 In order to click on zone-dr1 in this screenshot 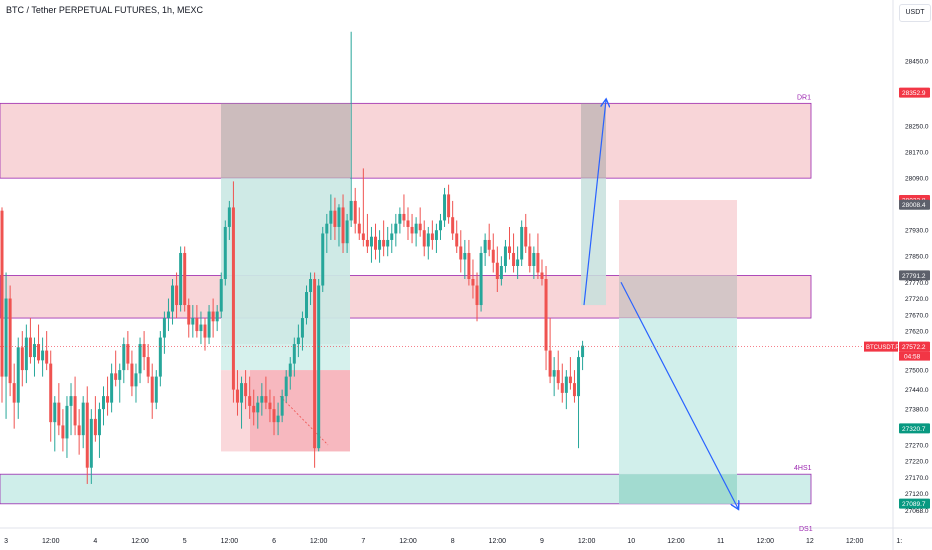, I will do `click(406, 140)`.